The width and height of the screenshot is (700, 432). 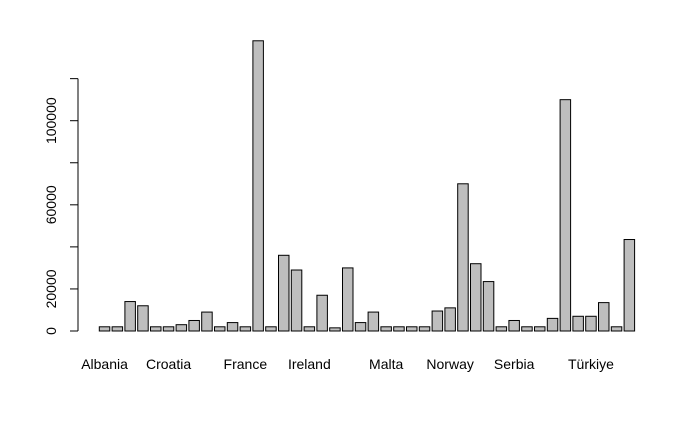 I want to click on y-axis: 0 20000 60000 100000, so click(x=61, y=206).